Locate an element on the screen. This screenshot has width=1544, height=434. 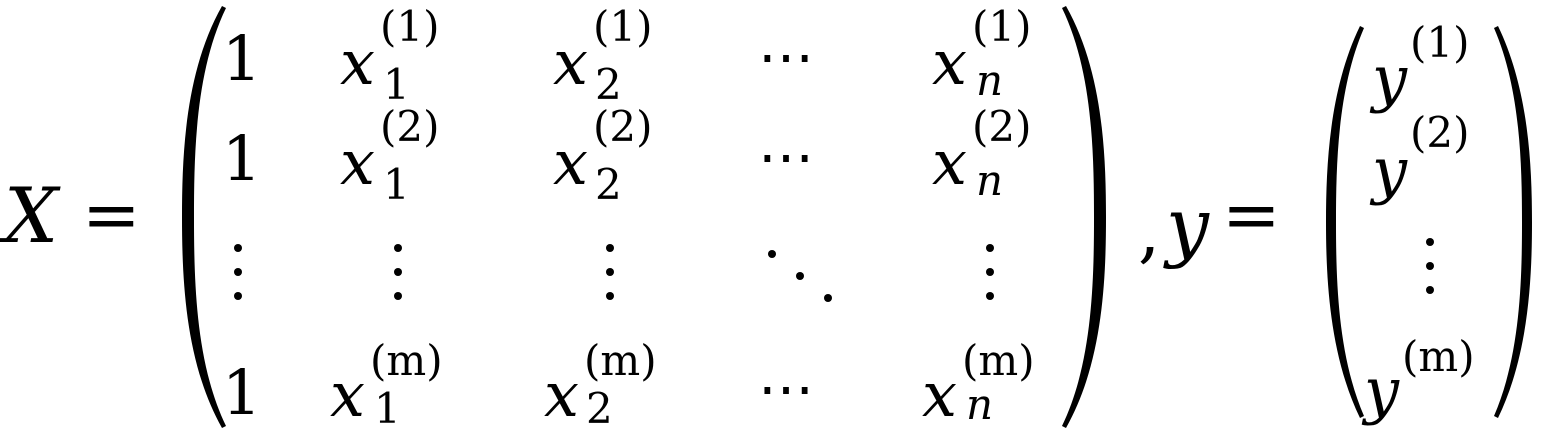
vector-name-y: y is located at coordinates (1187, 225).